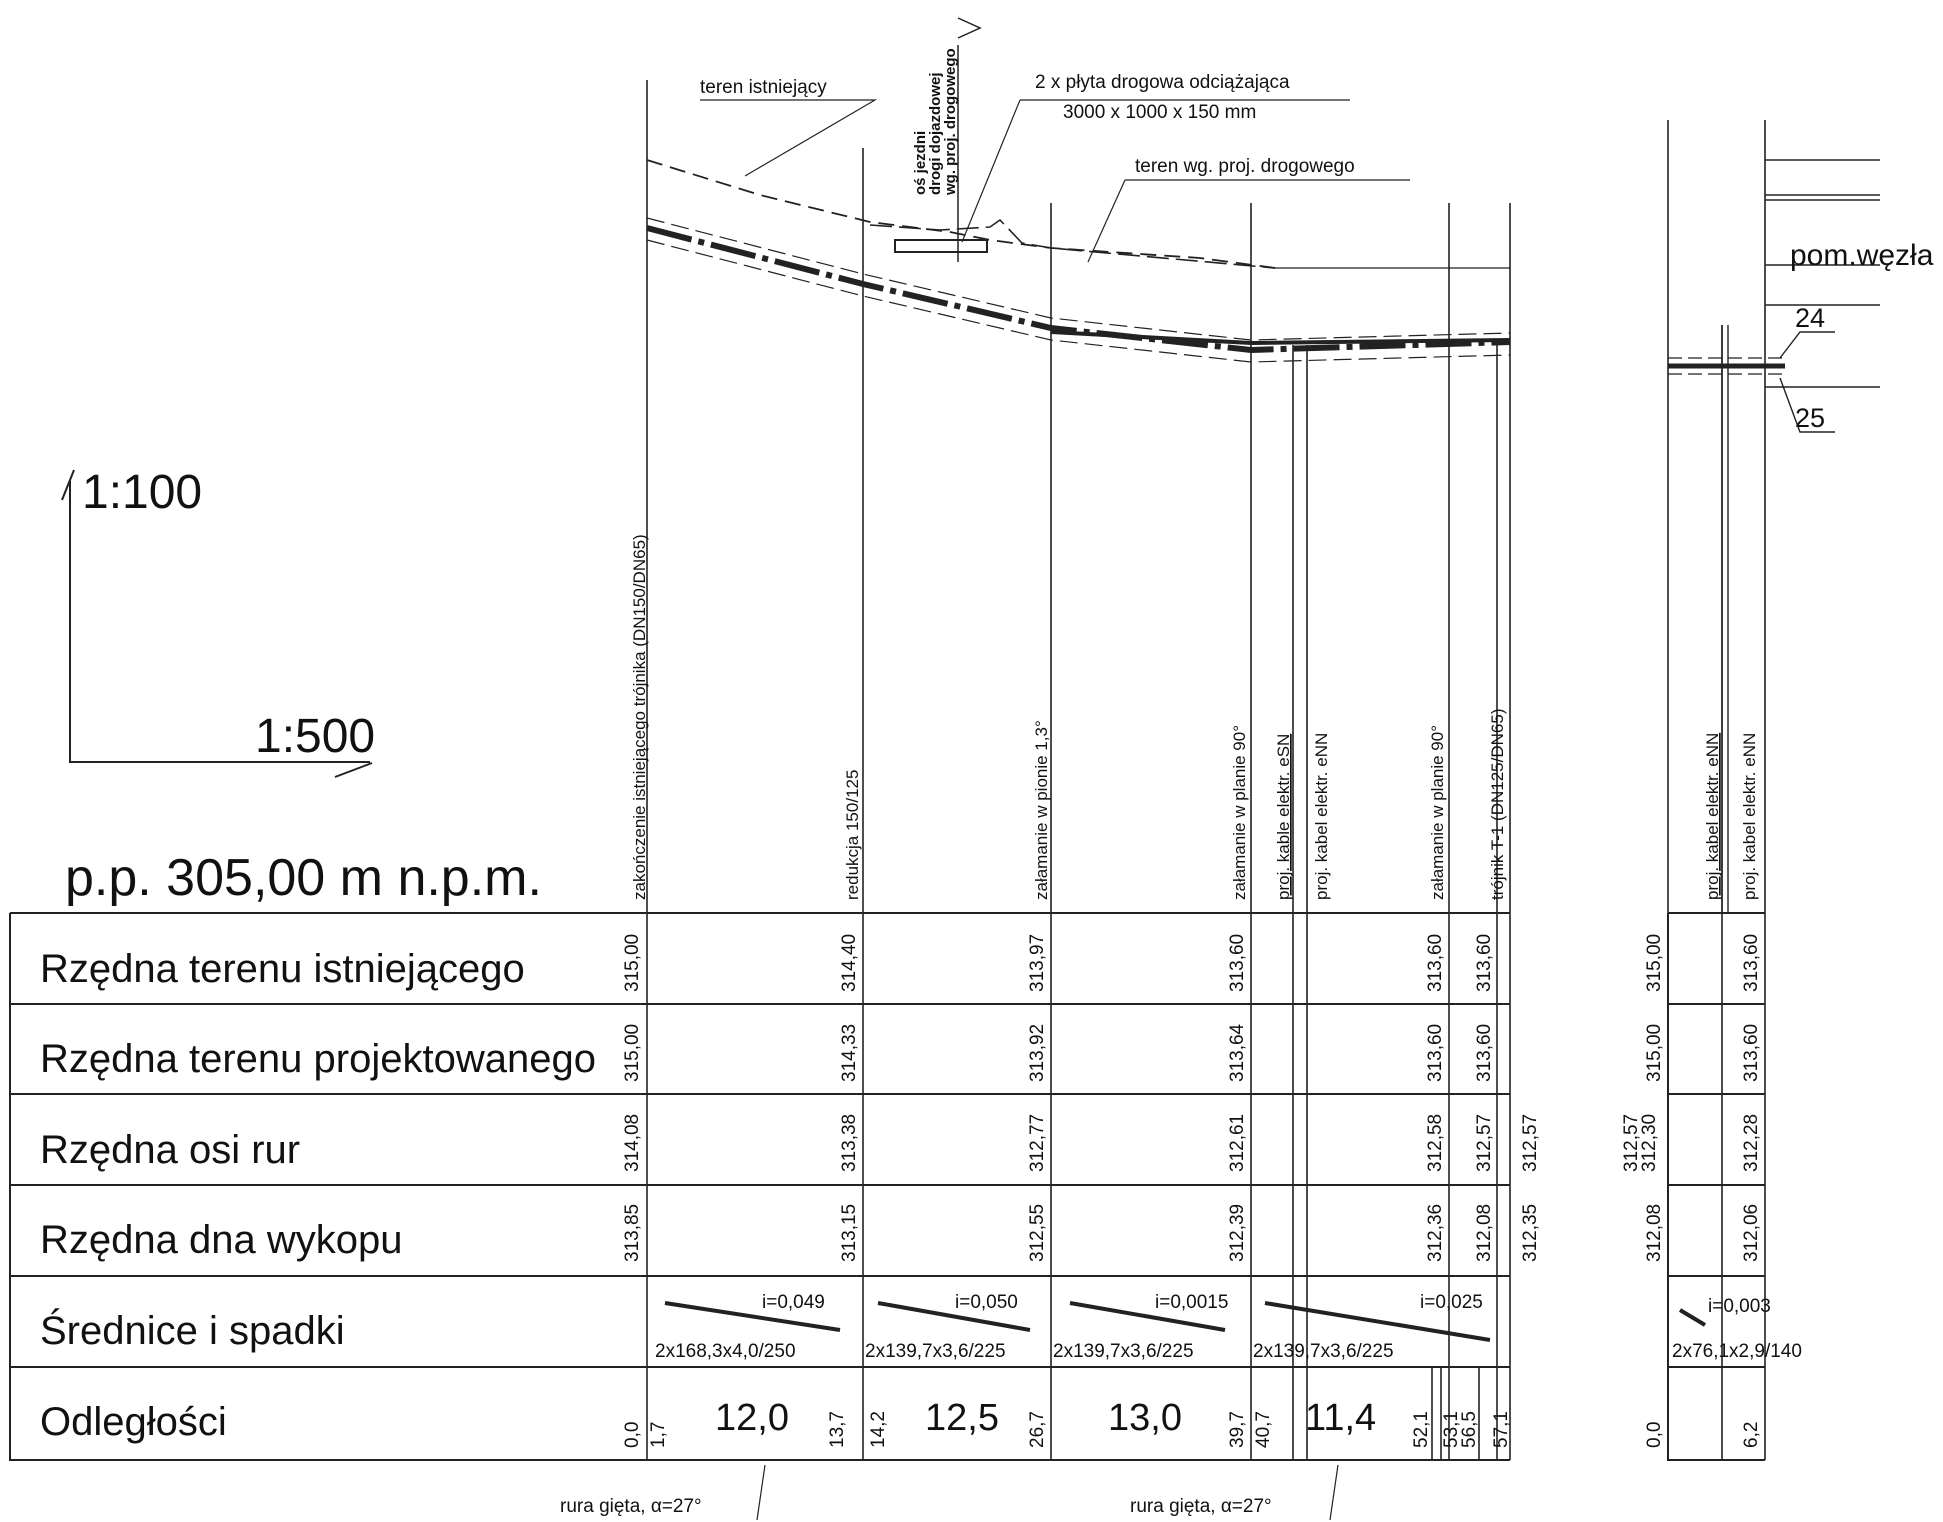 The image size is (1943, 1522). I want to click on marker-24-leader, so click(1807, 345).